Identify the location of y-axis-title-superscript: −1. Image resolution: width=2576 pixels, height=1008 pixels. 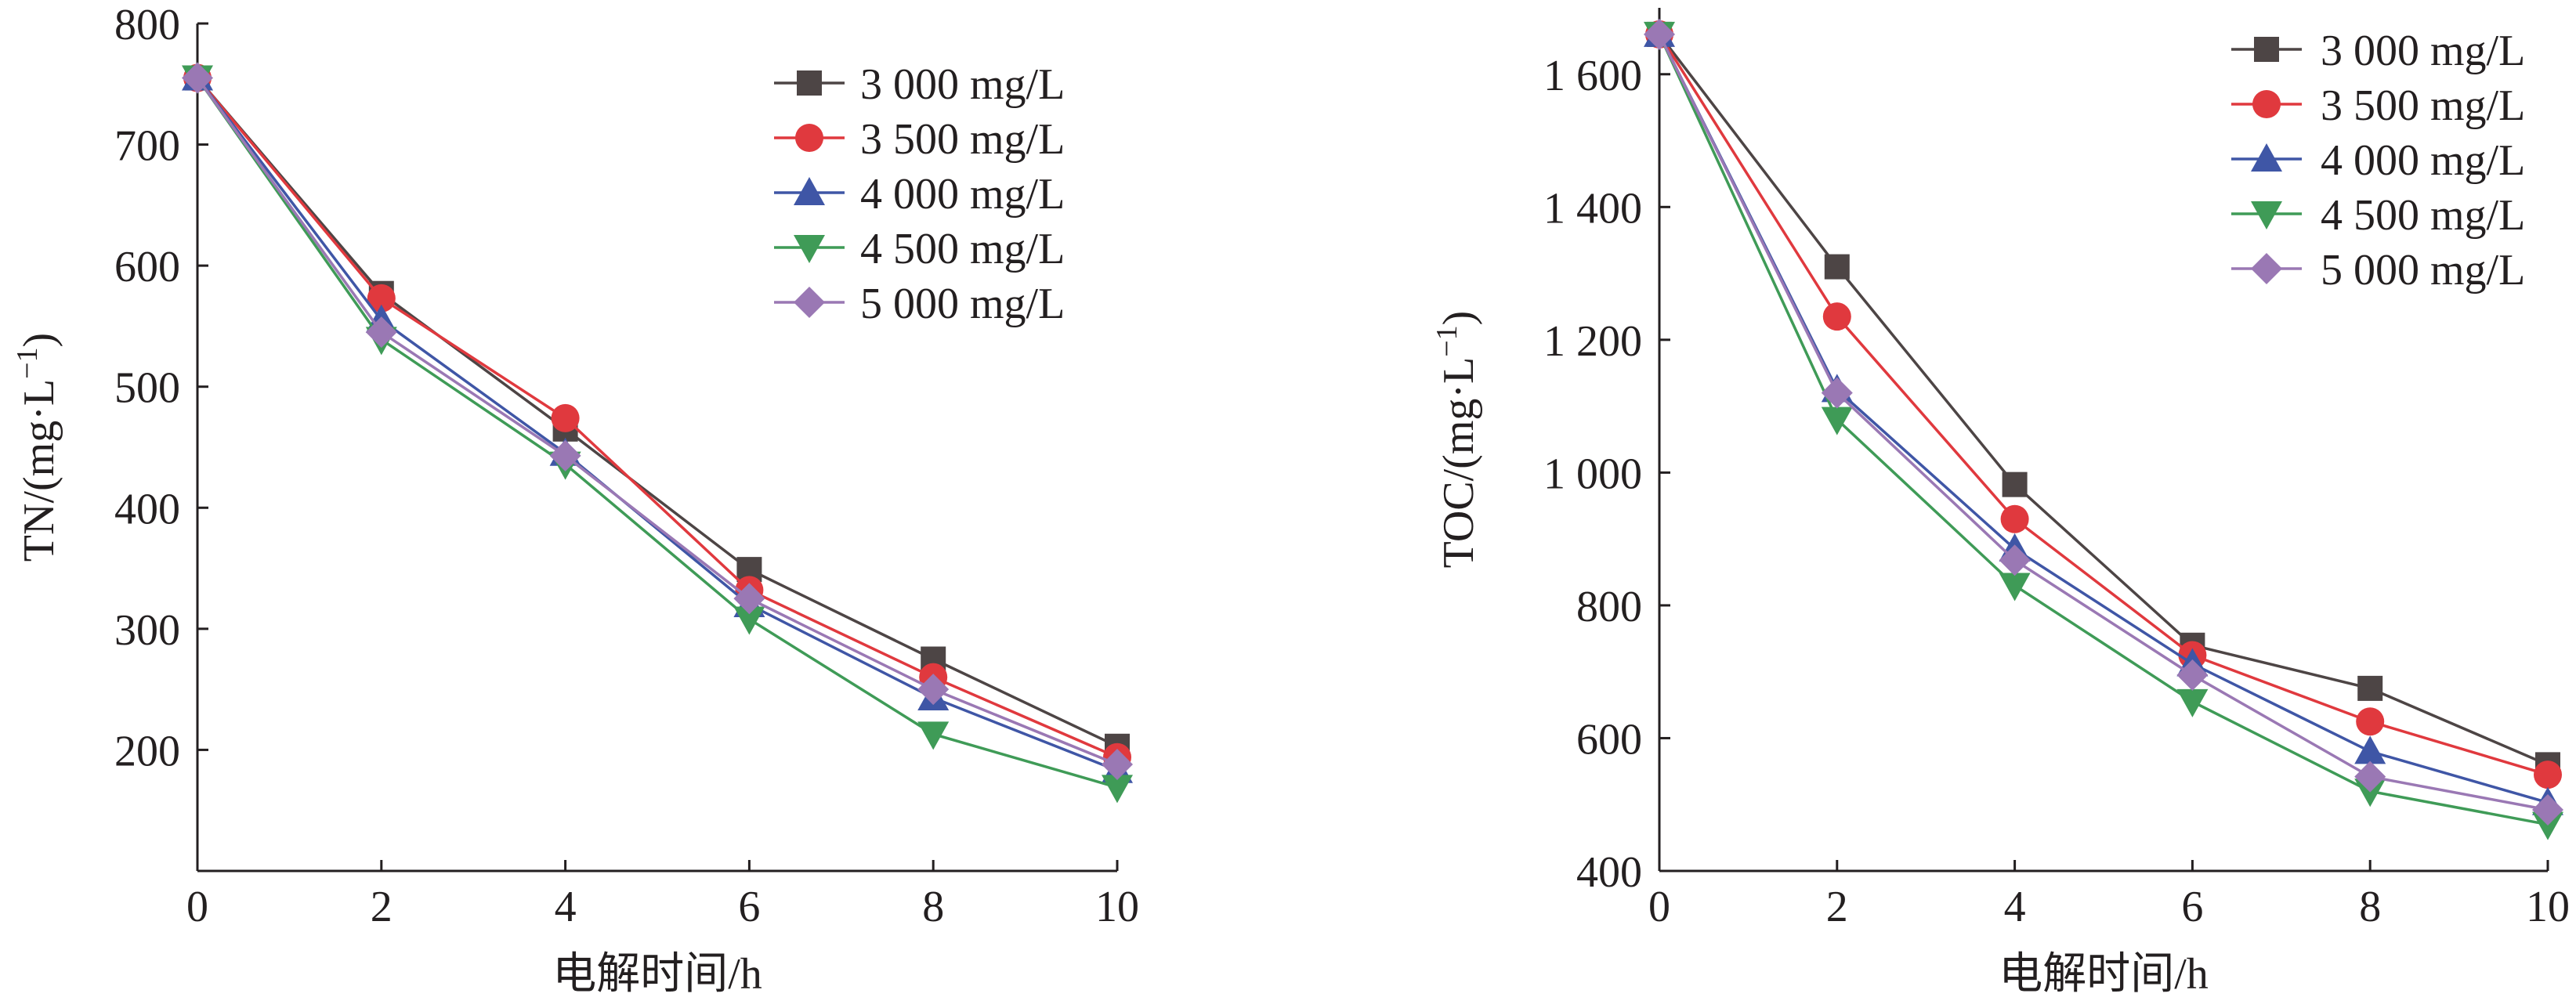
(1447, 340).